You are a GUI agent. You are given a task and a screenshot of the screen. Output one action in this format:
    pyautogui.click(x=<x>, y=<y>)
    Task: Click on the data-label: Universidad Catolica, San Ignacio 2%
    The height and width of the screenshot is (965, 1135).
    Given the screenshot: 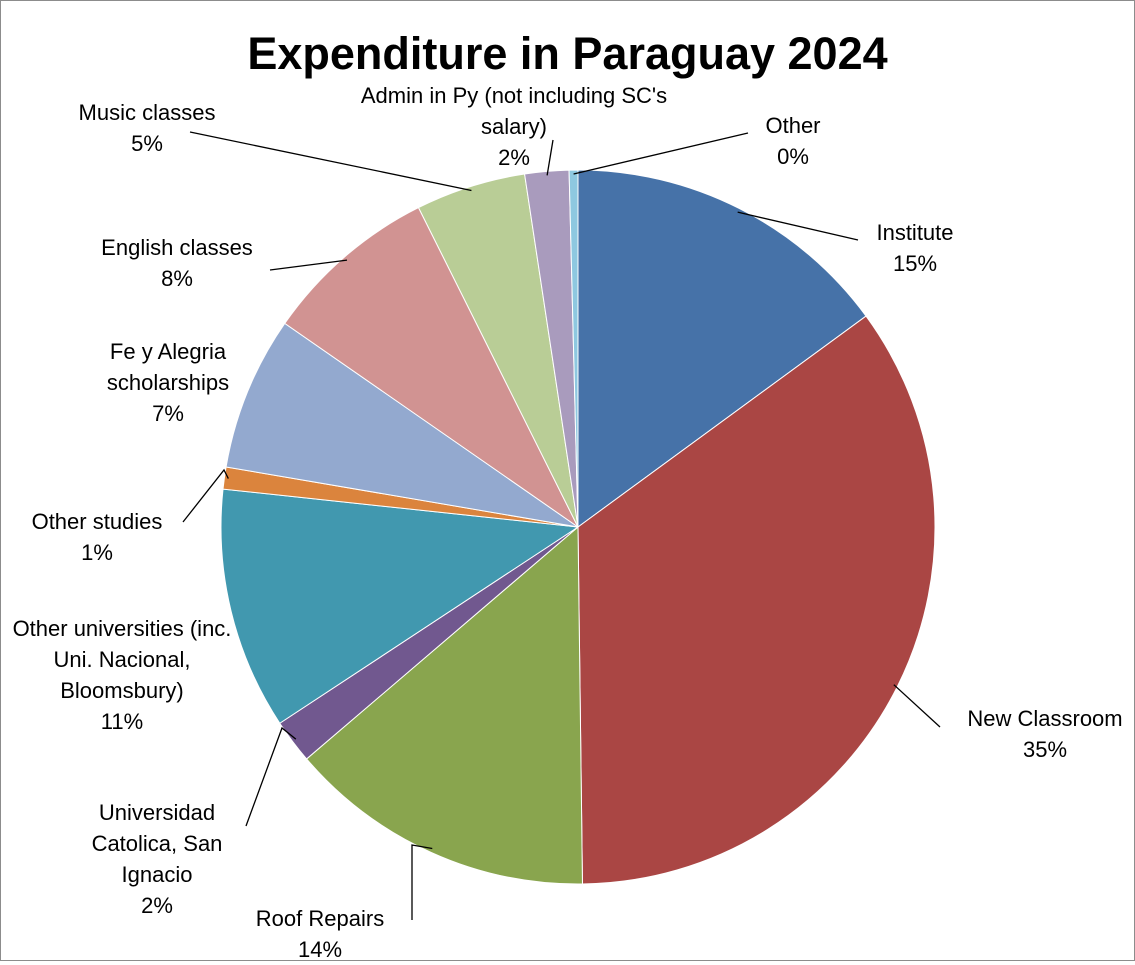 What is the action you would take?
    pyautogui.click(x=157, y=859)
    